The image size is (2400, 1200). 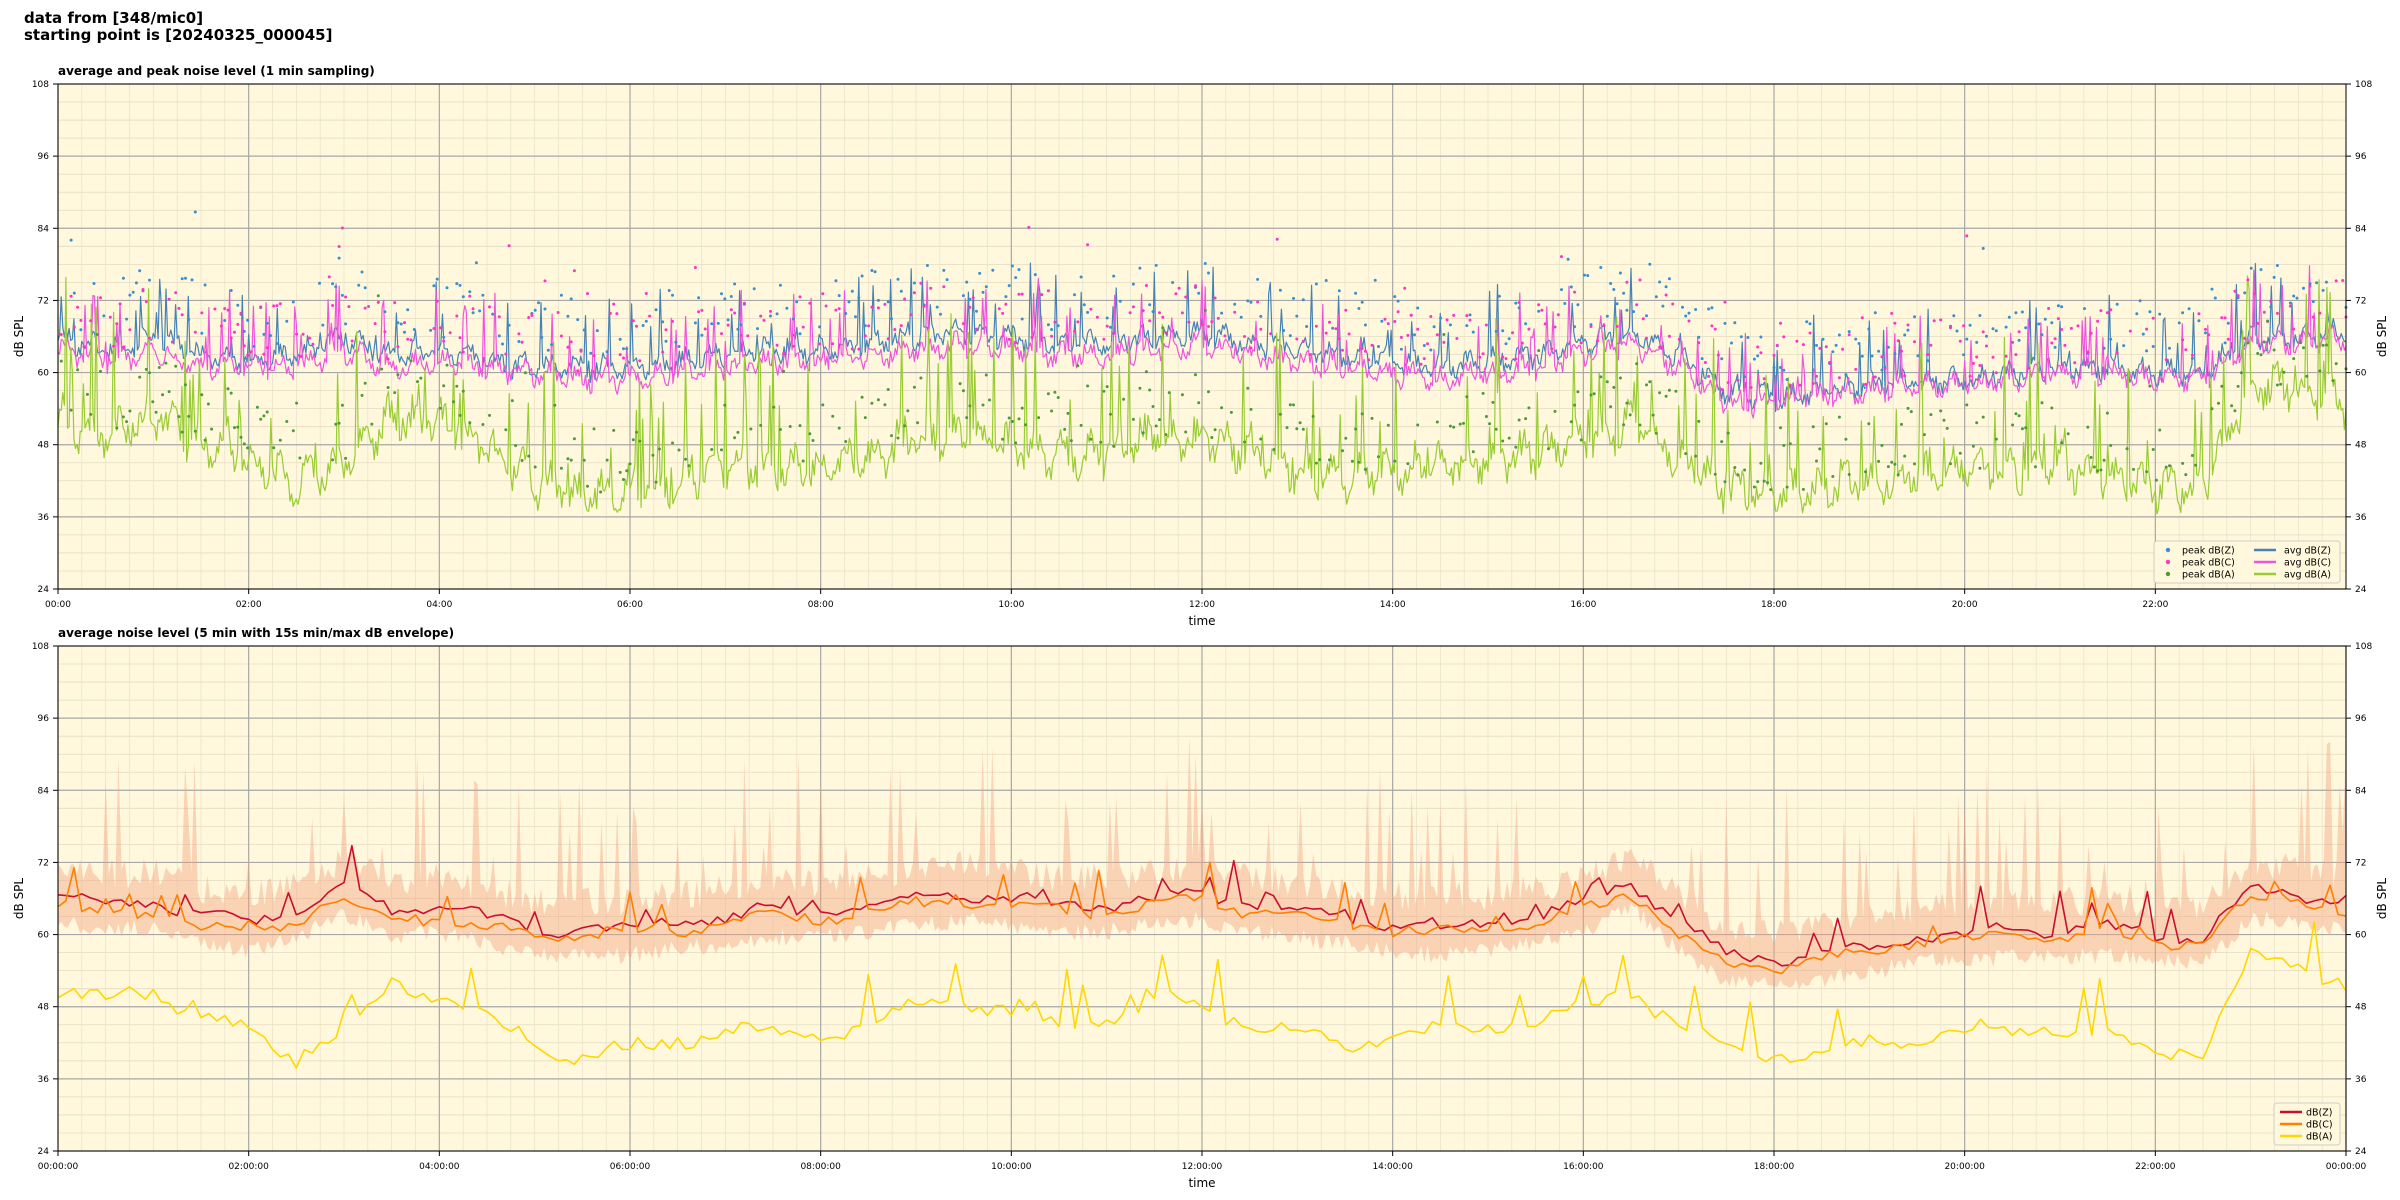 I want to click on x-tick-label: 08:00:00, so click(x=820, y=1167).